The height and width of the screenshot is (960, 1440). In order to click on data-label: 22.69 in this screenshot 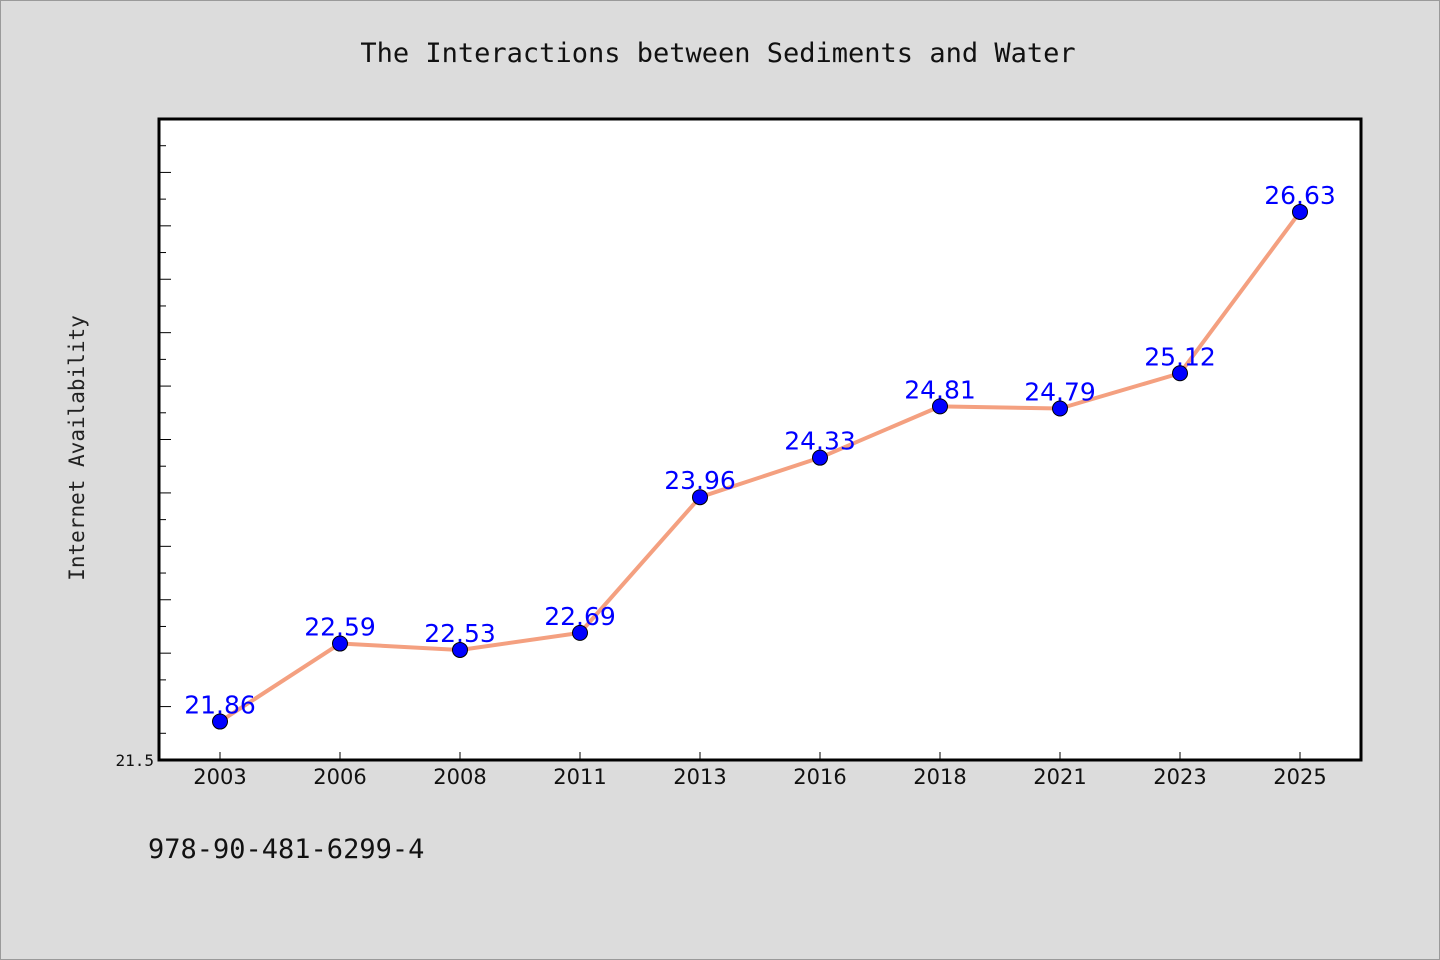, I will do `click(580, 616)`.